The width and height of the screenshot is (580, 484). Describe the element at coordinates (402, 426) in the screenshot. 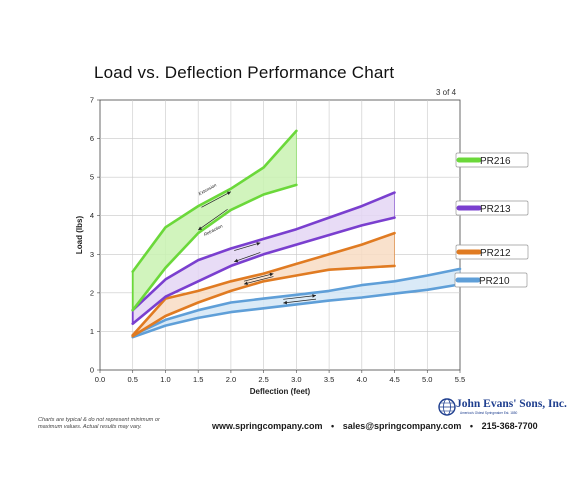

I see `email-link: sales@springcompany.com` at that location.